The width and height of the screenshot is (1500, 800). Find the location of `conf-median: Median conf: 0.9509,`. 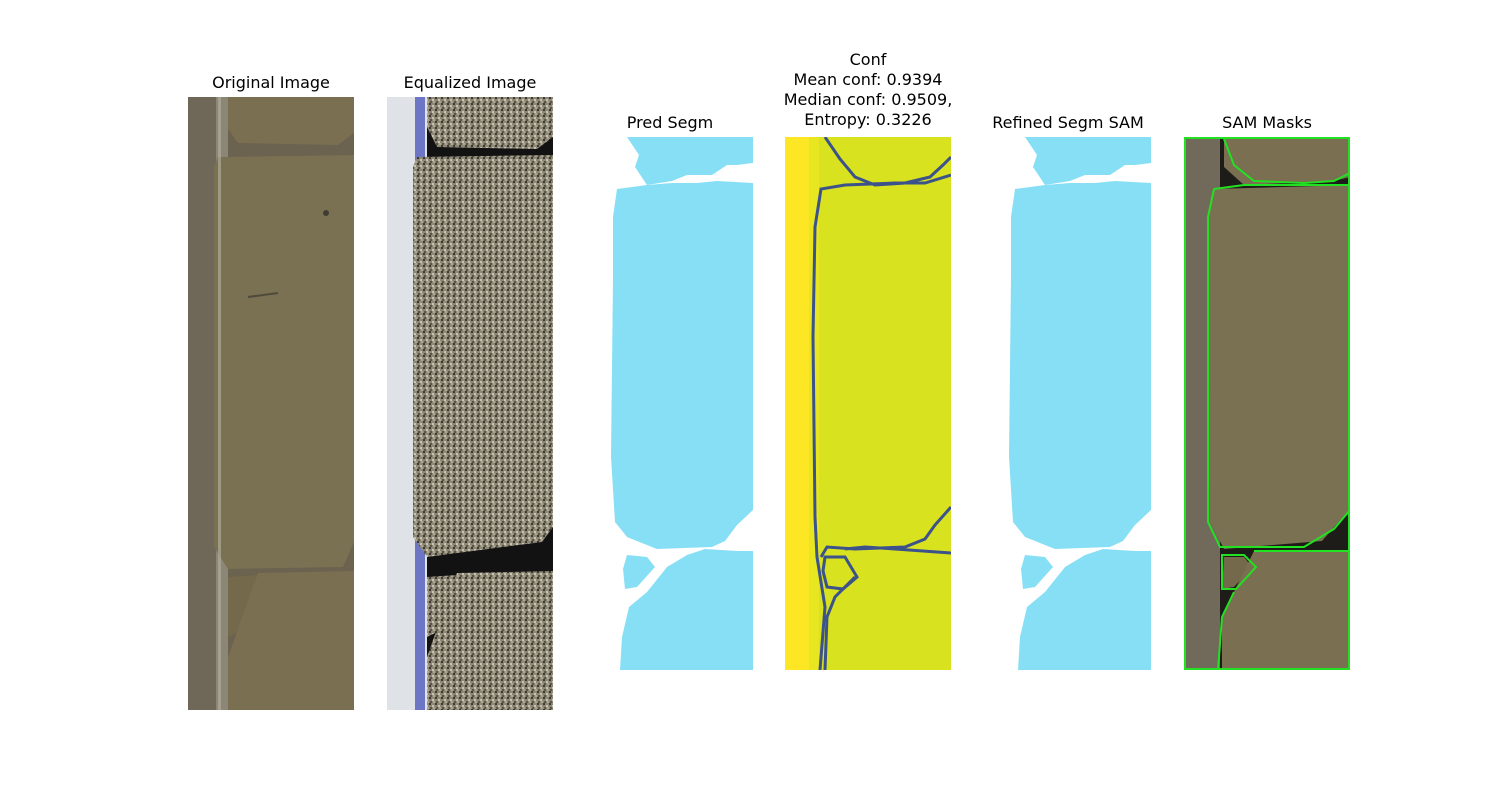

conf-median: Median conf: 0.9509, is located at coordinates (868, 99).